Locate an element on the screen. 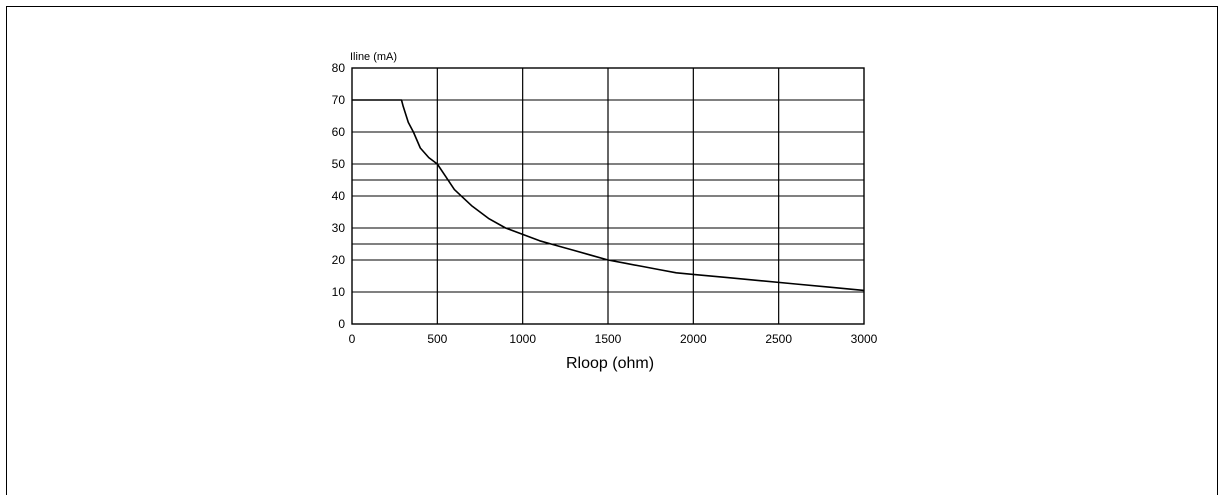 This screenshot has width=1224, height=495. y-tick-label: 50 is located at coordinates (339, 164).